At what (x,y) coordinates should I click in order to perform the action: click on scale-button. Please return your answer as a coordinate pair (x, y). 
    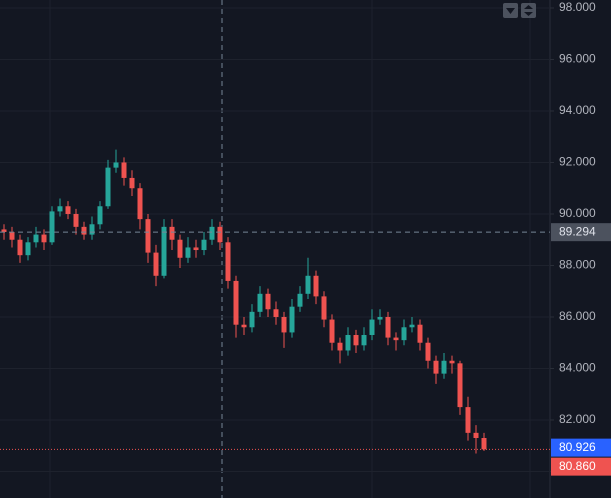
    Looking at the image, I should click on (528, 10).